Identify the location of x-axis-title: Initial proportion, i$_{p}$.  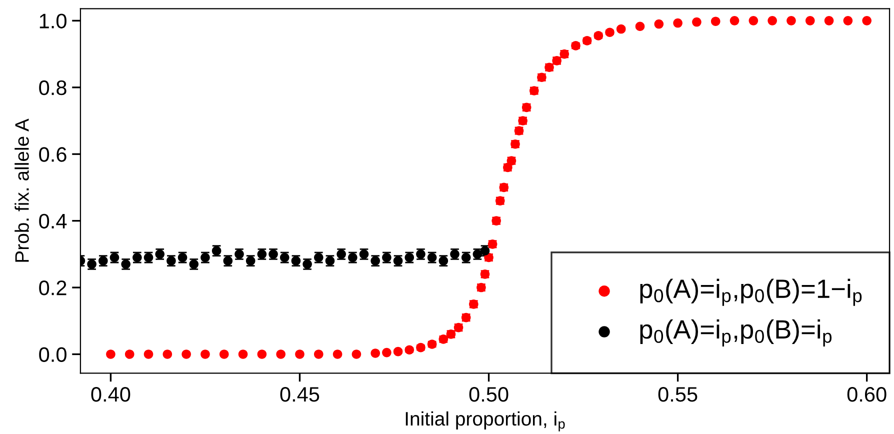
(485, 421).